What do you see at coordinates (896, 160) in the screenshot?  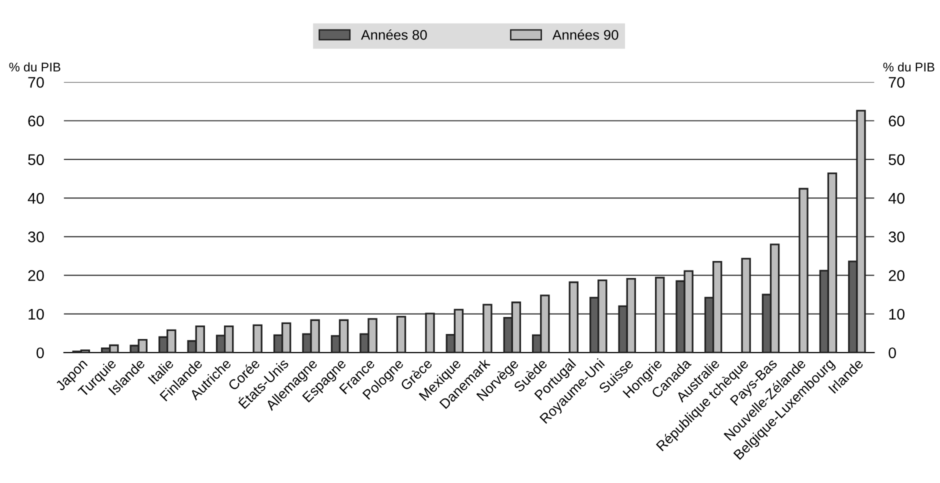 I see `y2-tick-label: 50` at bounding box center [896, 160].